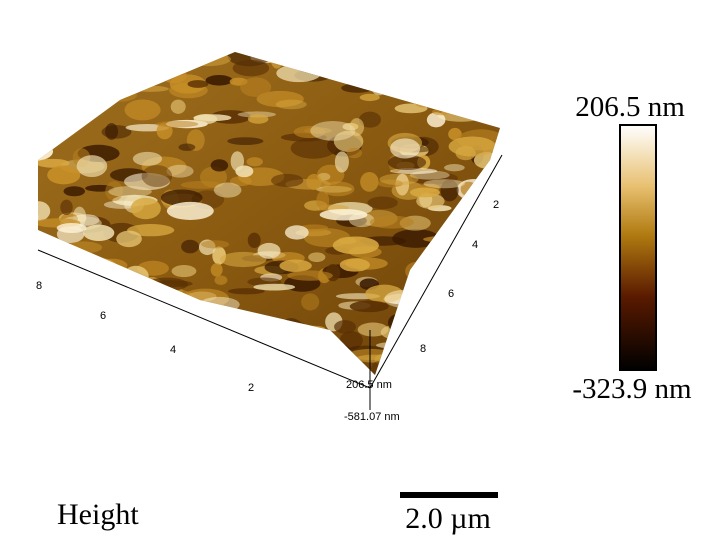 This screenshot has width=720, height=540. What do you see at coordinates (449, 495) in the screenshot?
I see `scale-bar` at bounding box center [449, 495].